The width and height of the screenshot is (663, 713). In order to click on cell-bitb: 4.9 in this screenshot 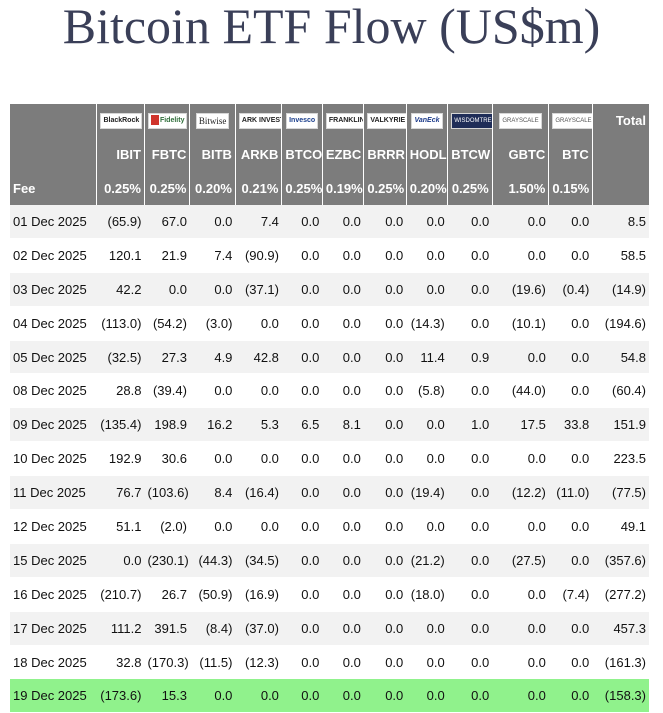, I will do `click(212, 357)`.